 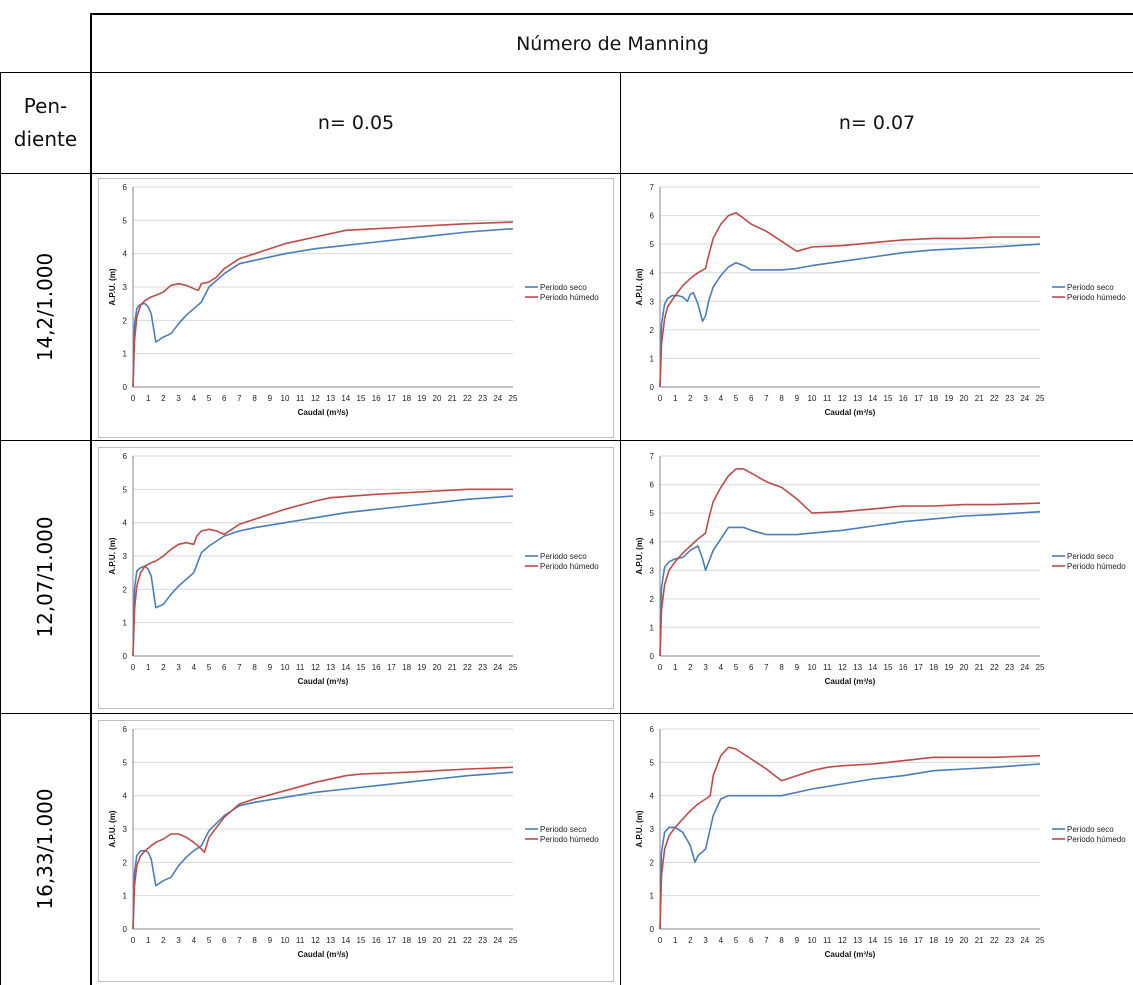 I want to click on x-tick-label: 10, so click(x=285, y=940).